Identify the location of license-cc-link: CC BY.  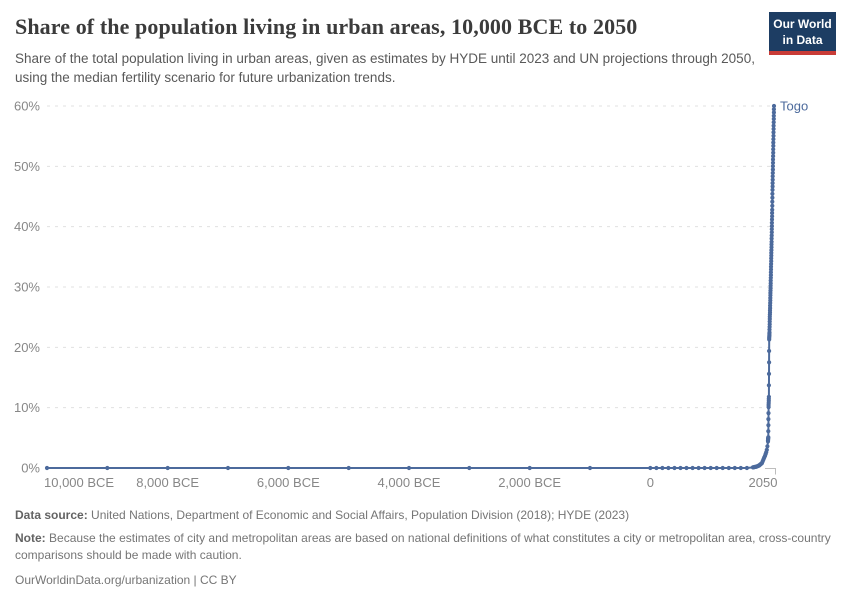
(218, 579).